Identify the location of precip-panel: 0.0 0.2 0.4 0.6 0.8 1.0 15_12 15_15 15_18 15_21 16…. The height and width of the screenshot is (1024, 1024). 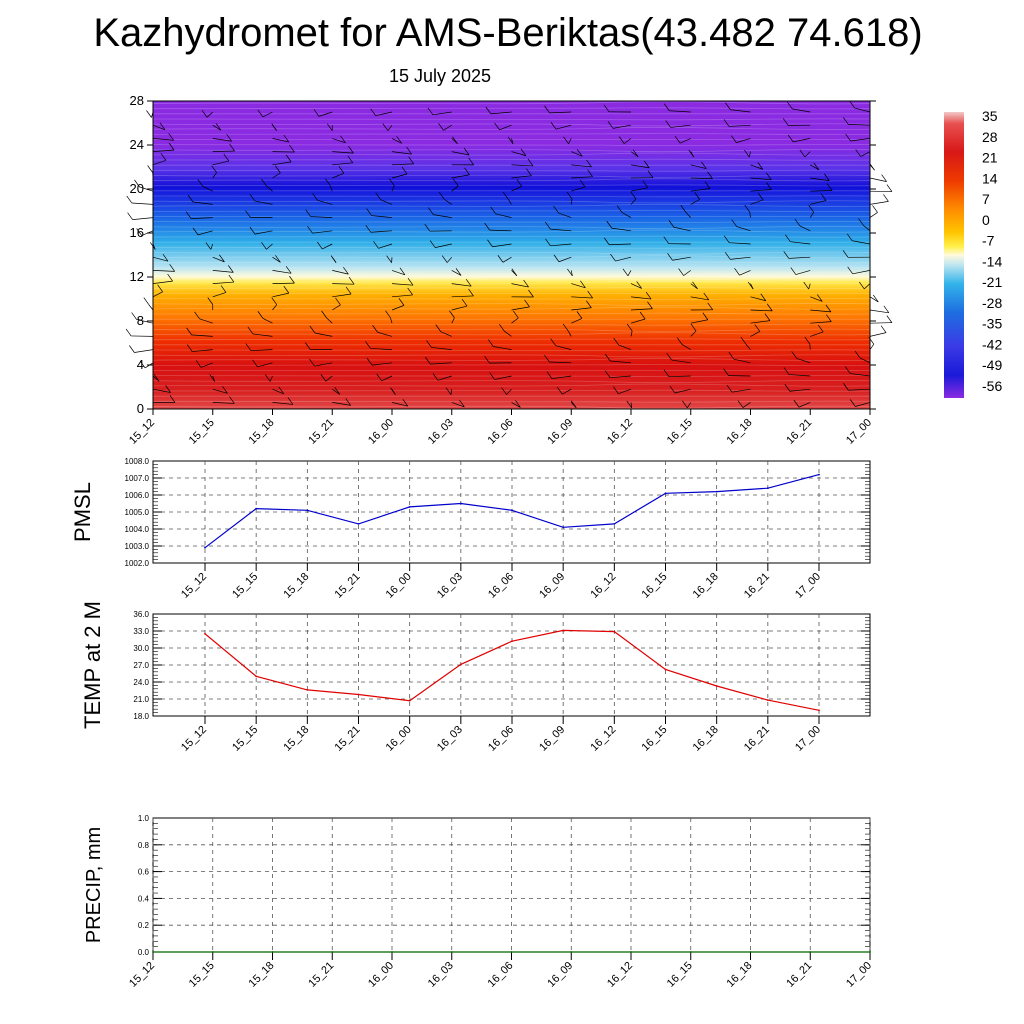
(478, 902).